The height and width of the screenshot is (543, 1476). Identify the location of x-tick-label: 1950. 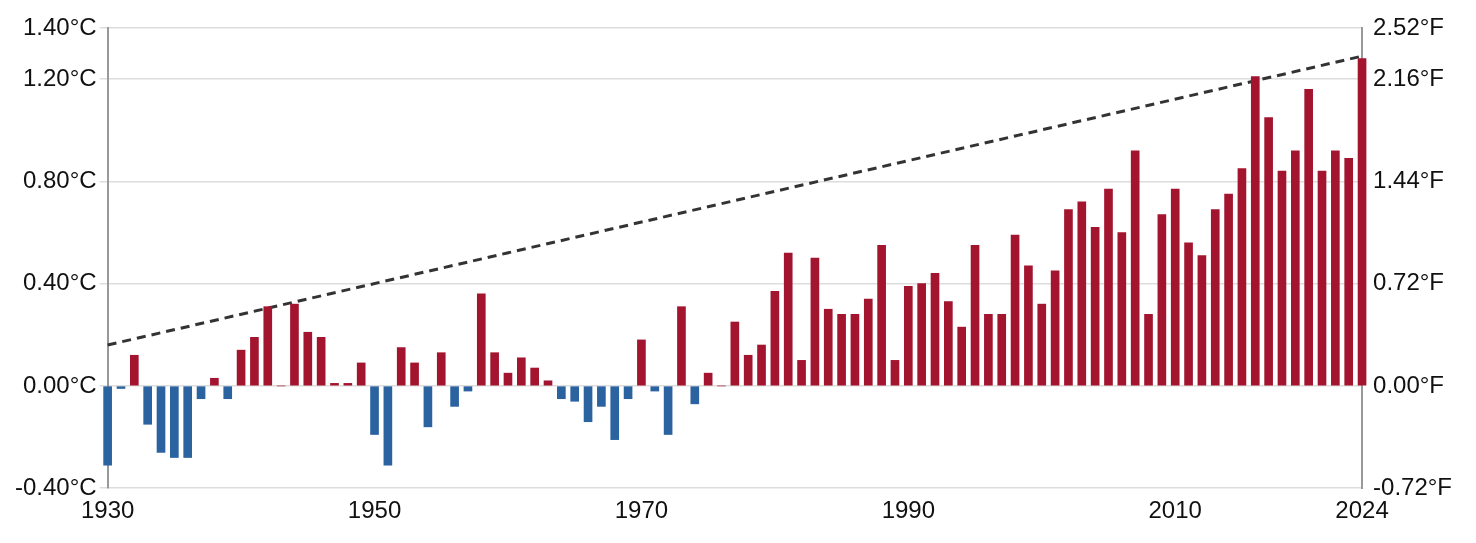
(374, 510).